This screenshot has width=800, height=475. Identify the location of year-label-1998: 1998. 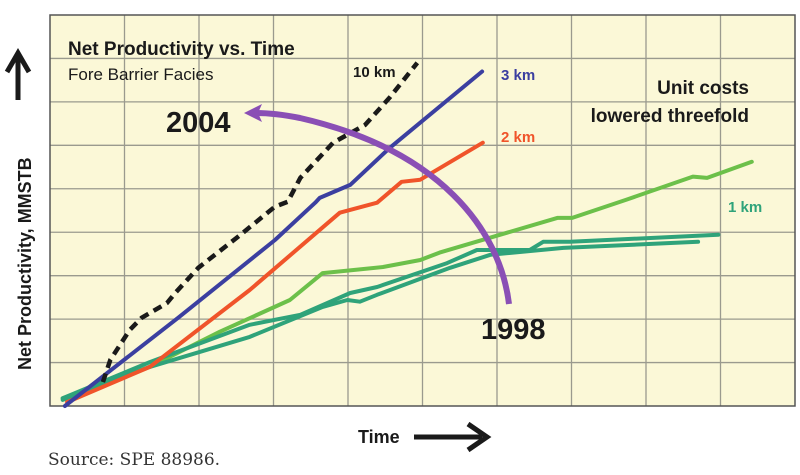
(513, 330).